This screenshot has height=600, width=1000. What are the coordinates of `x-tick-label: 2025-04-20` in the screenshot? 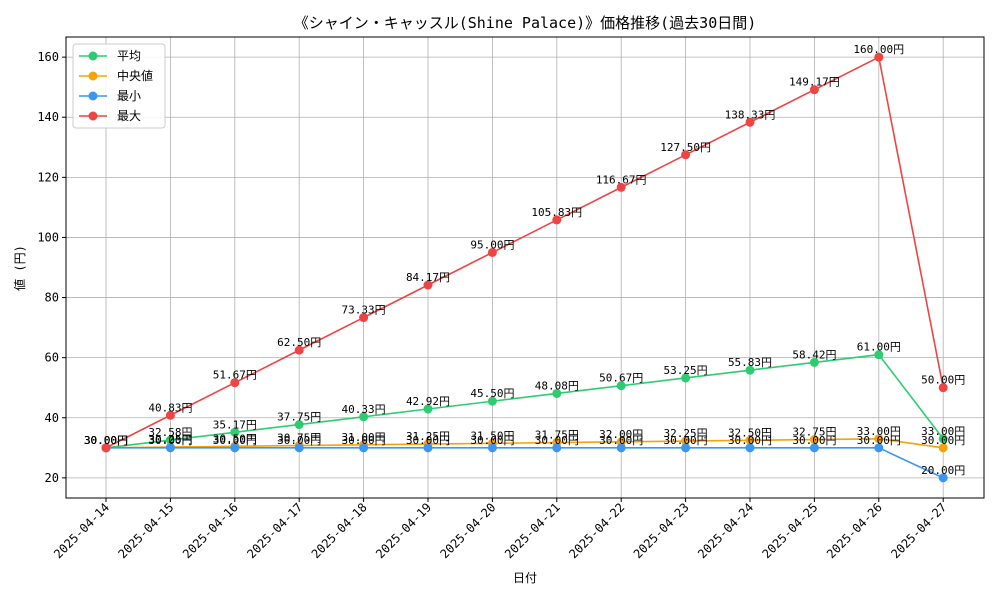 It's located at (468, 530).